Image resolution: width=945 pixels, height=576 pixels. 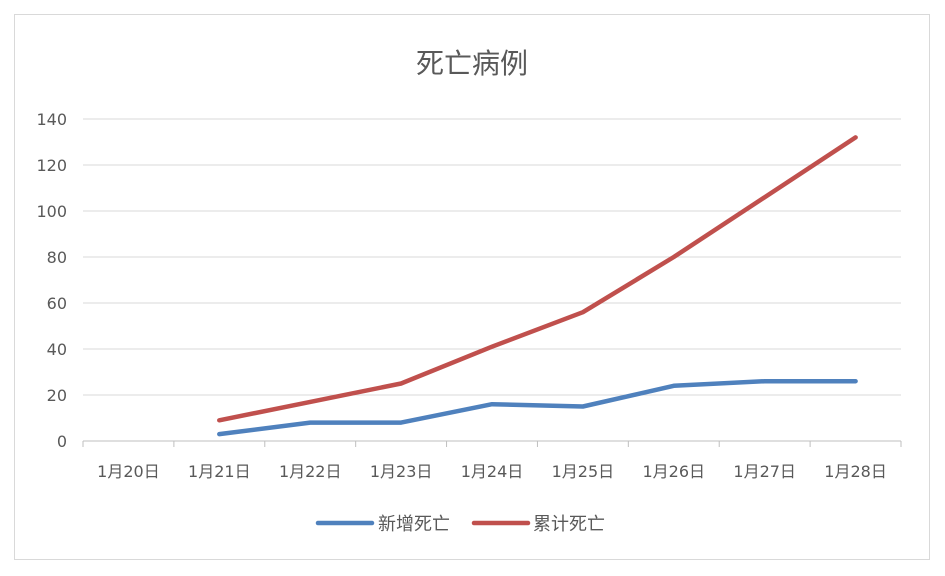 What do you see at coordinates (492, 471) in the screenshot?
I see `x-tick-label: 1月24日` at bounding box center [492, 471].